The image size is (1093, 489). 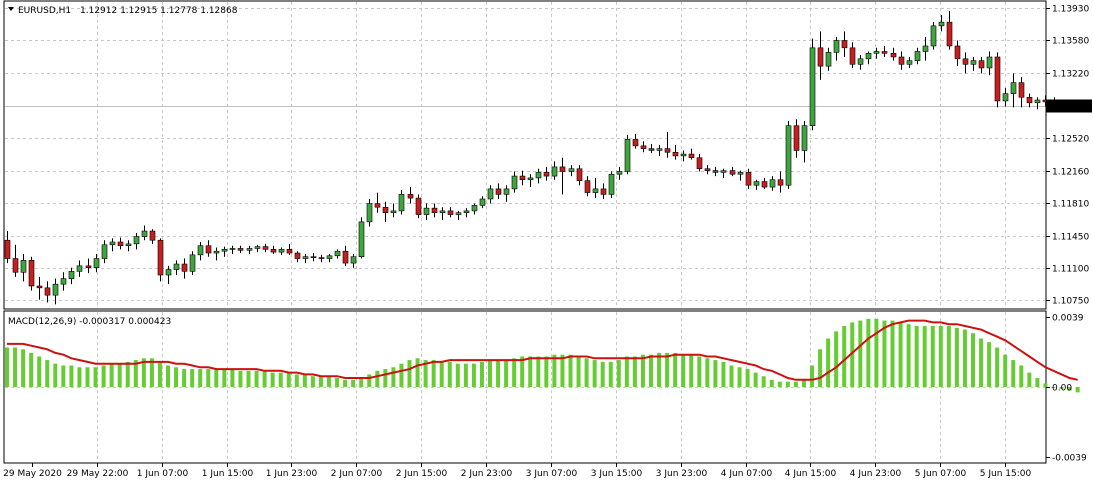 I want to click on price-tick-label: 1.11450, so click(x=1070, y=238).